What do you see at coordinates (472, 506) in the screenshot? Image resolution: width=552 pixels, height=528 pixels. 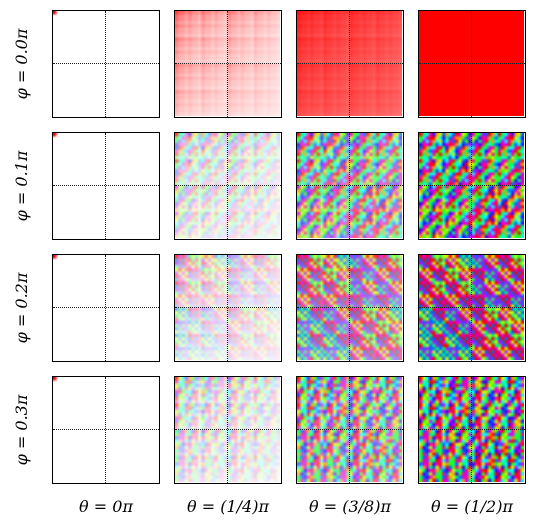 I see `column-label: θ = (1/2)π` at bounding box center [472, 506].